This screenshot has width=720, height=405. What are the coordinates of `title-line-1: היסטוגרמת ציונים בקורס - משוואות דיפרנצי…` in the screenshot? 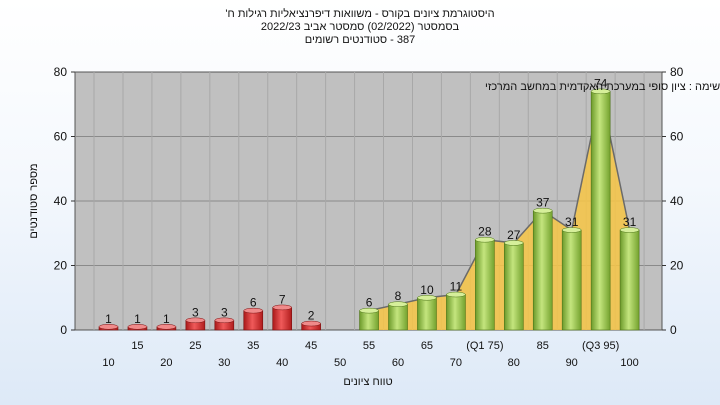 It's located at (360, 14).